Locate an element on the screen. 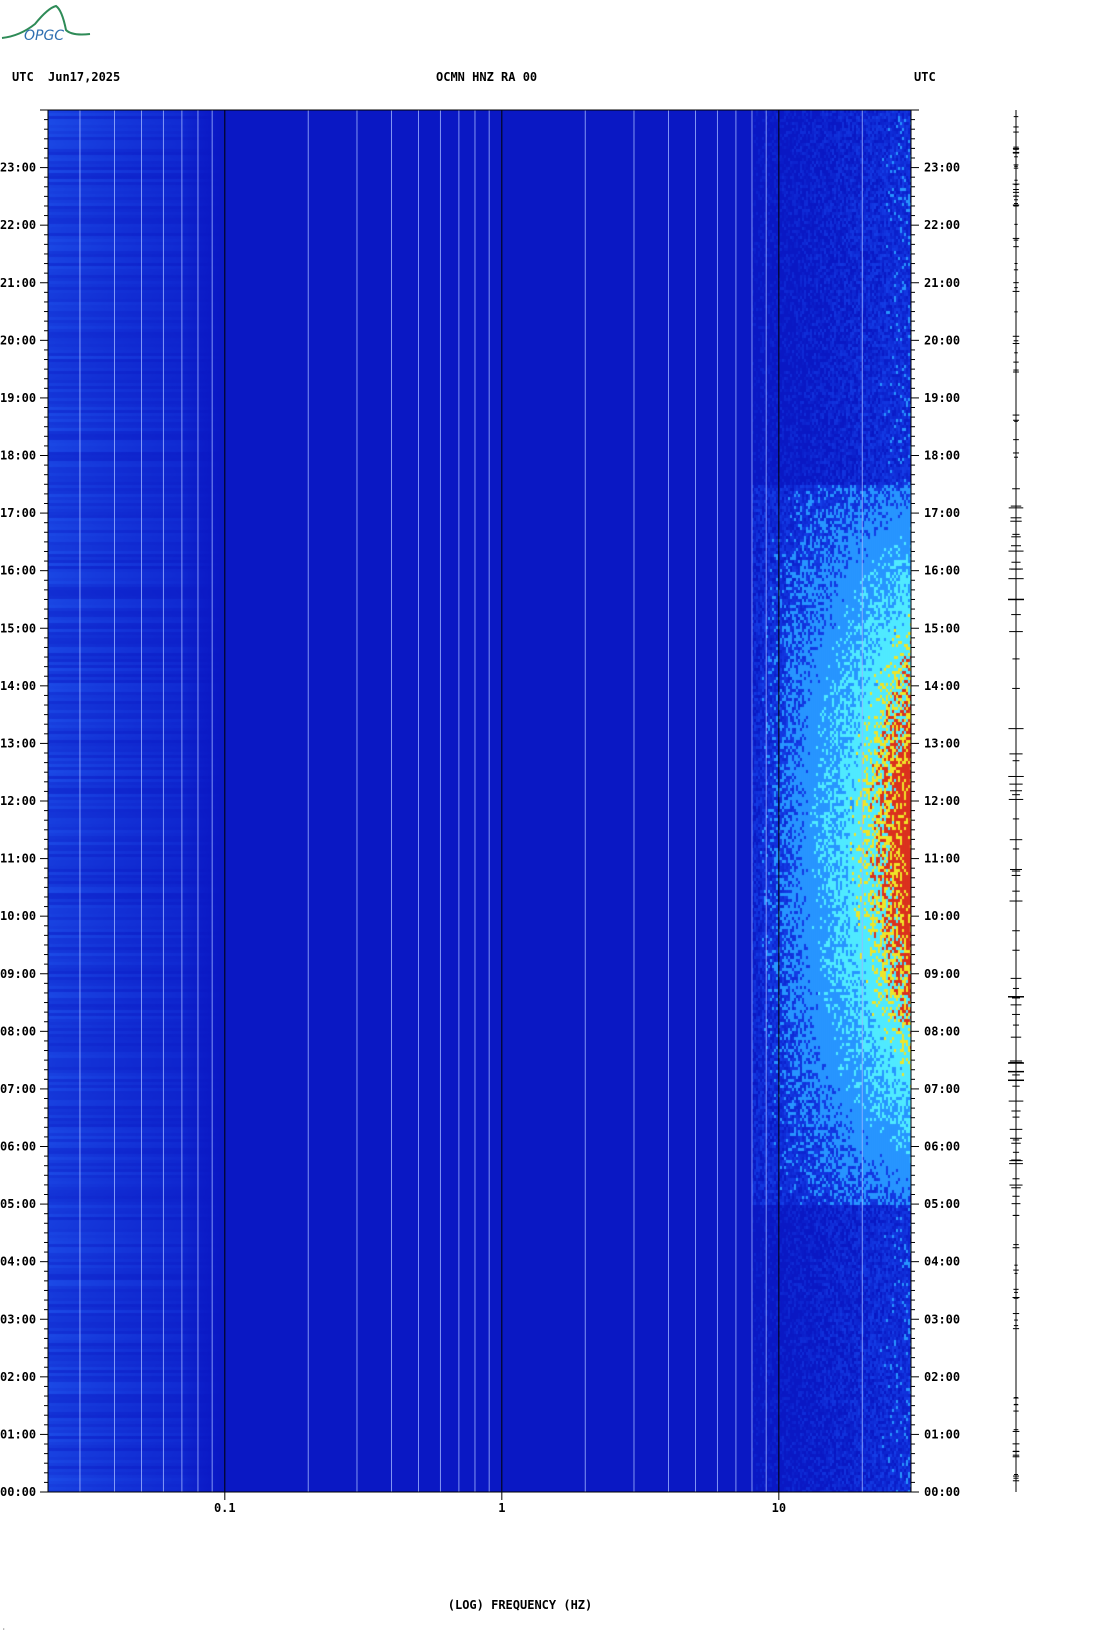 The image size is (1102, 1634). y-tick-label-left: 00:00 is located at coordinates (18, 1492).